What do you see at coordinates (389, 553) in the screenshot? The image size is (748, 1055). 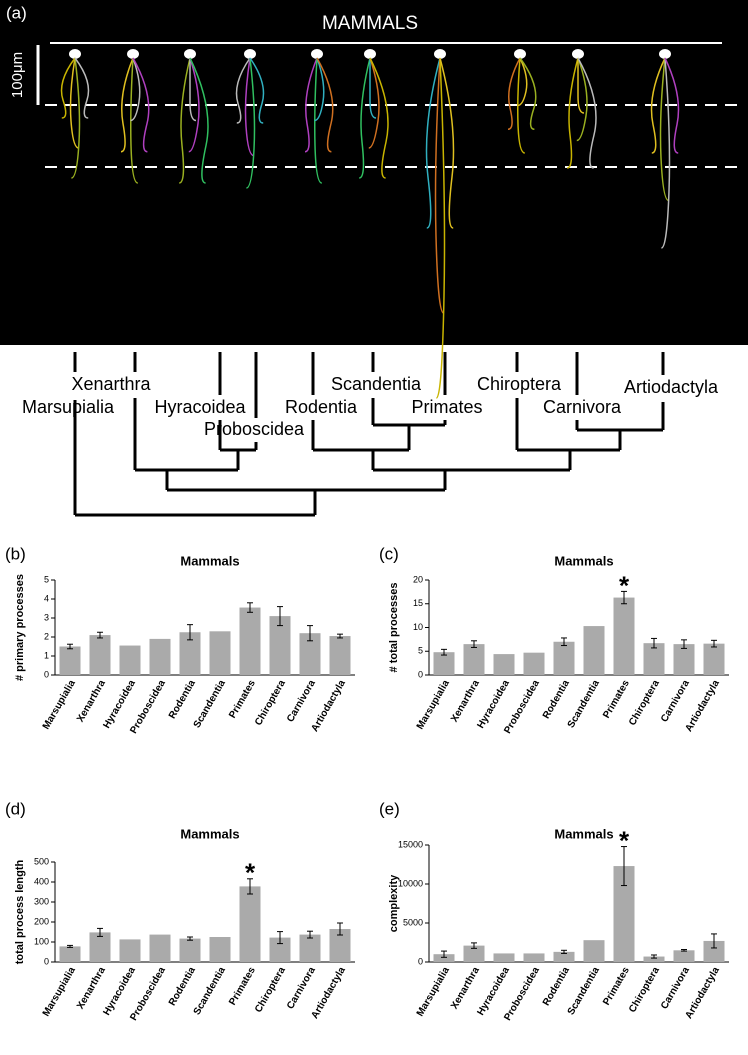 I see `panel-label: (c)` at bounding box center [389, 553].